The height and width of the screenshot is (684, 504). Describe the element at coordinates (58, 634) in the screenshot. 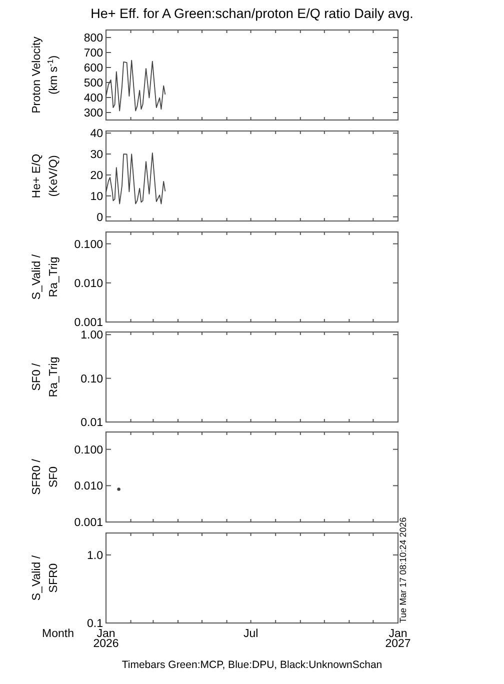

I see `x-axis-title: Month` at that location.